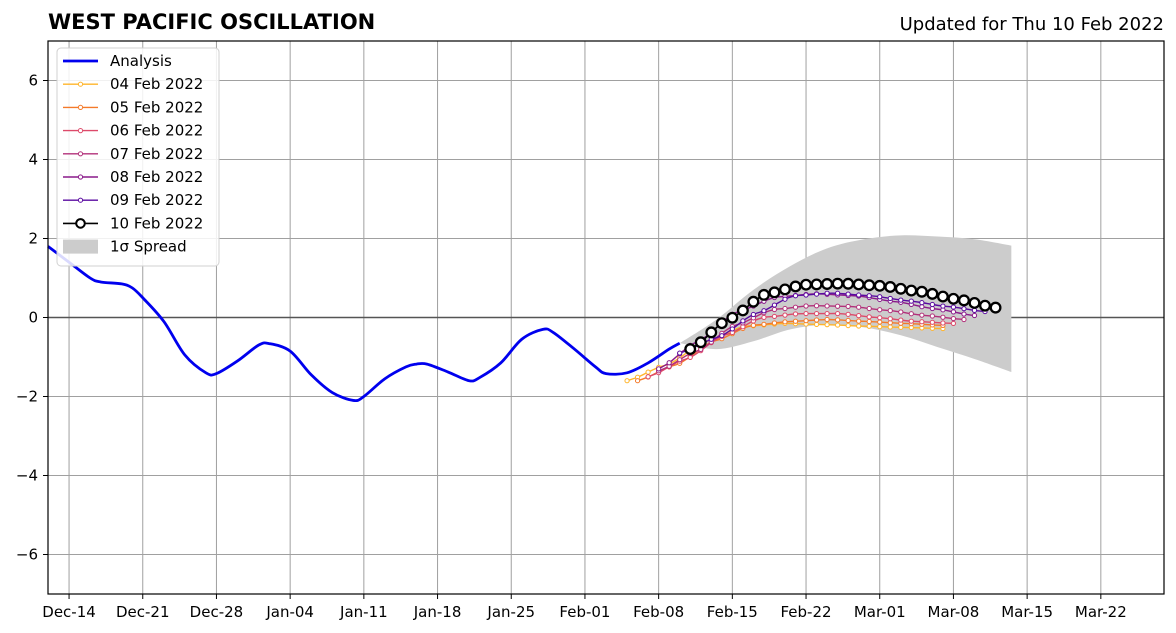  Describe the element at coordinates (364, 324) in the screenshot. I see `analysis-line` at that location.